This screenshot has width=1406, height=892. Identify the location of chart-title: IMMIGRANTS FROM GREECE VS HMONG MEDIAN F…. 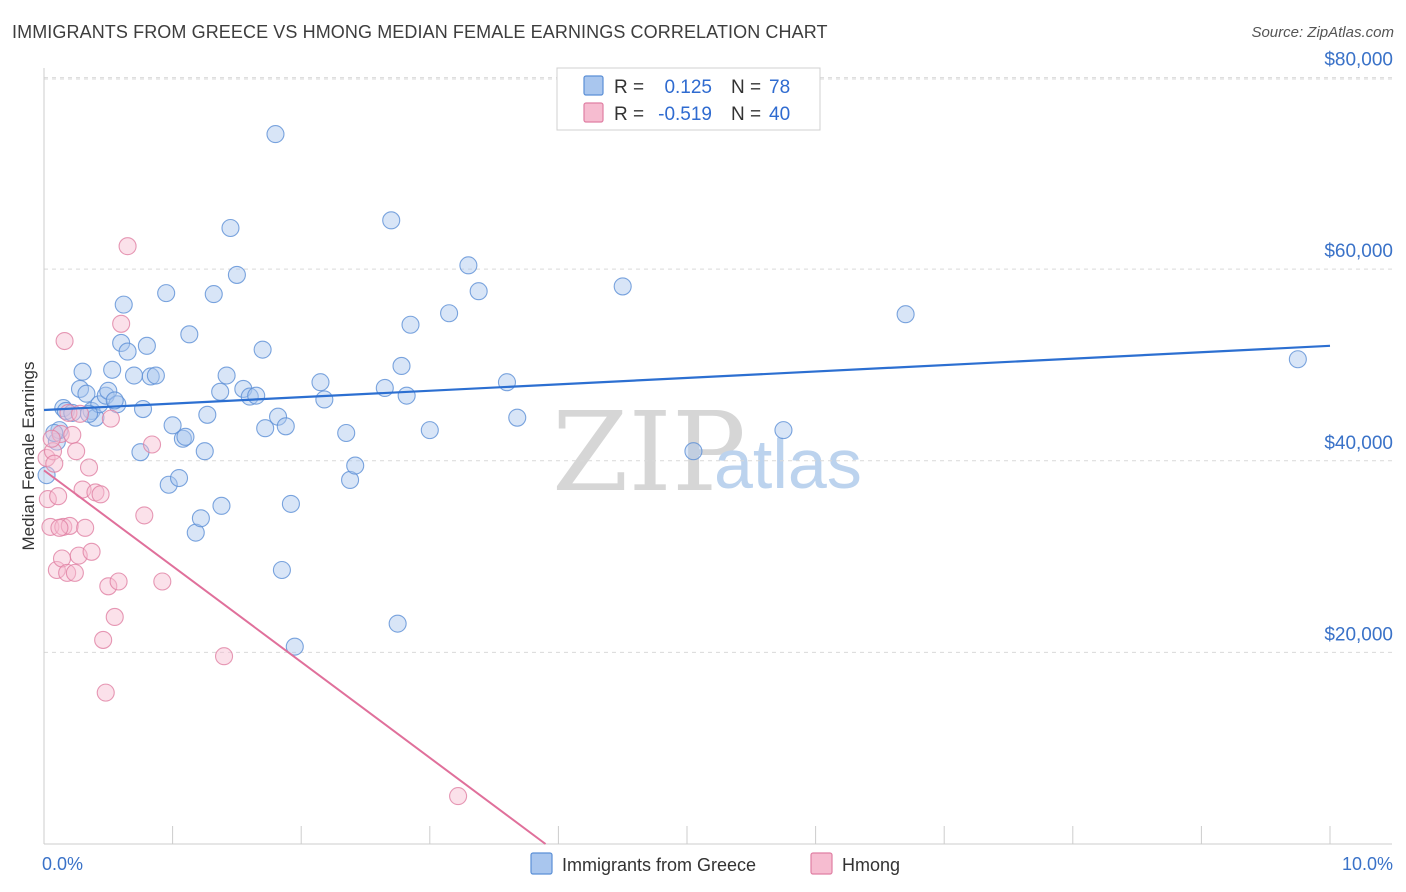
(420, 32).